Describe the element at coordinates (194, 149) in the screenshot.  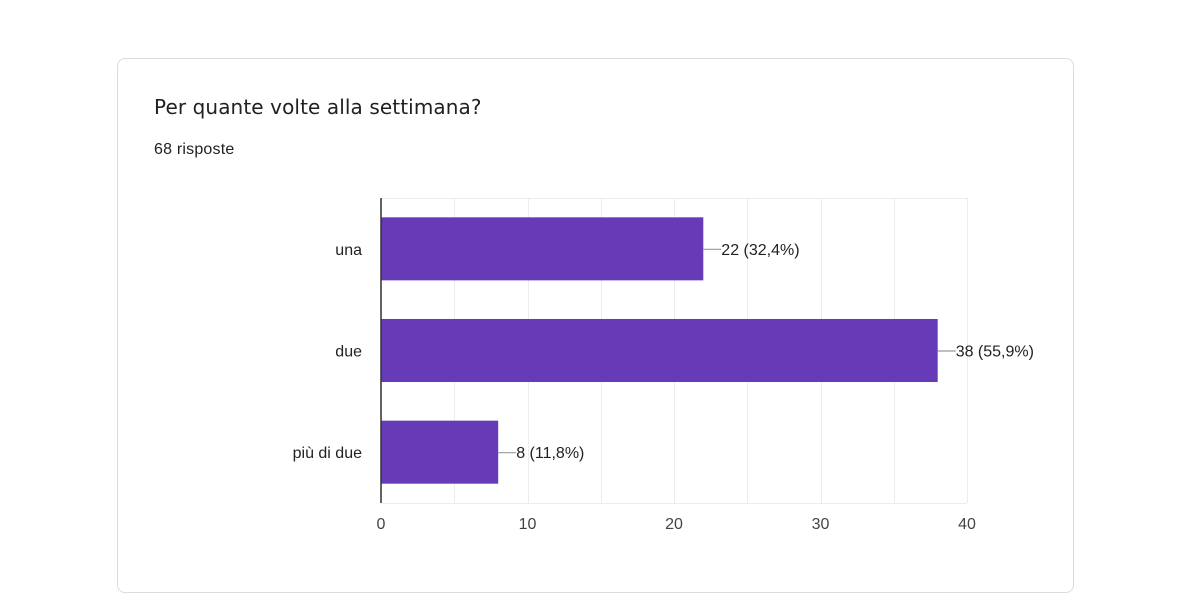
I see `response-count: 68 risposte` at that location.